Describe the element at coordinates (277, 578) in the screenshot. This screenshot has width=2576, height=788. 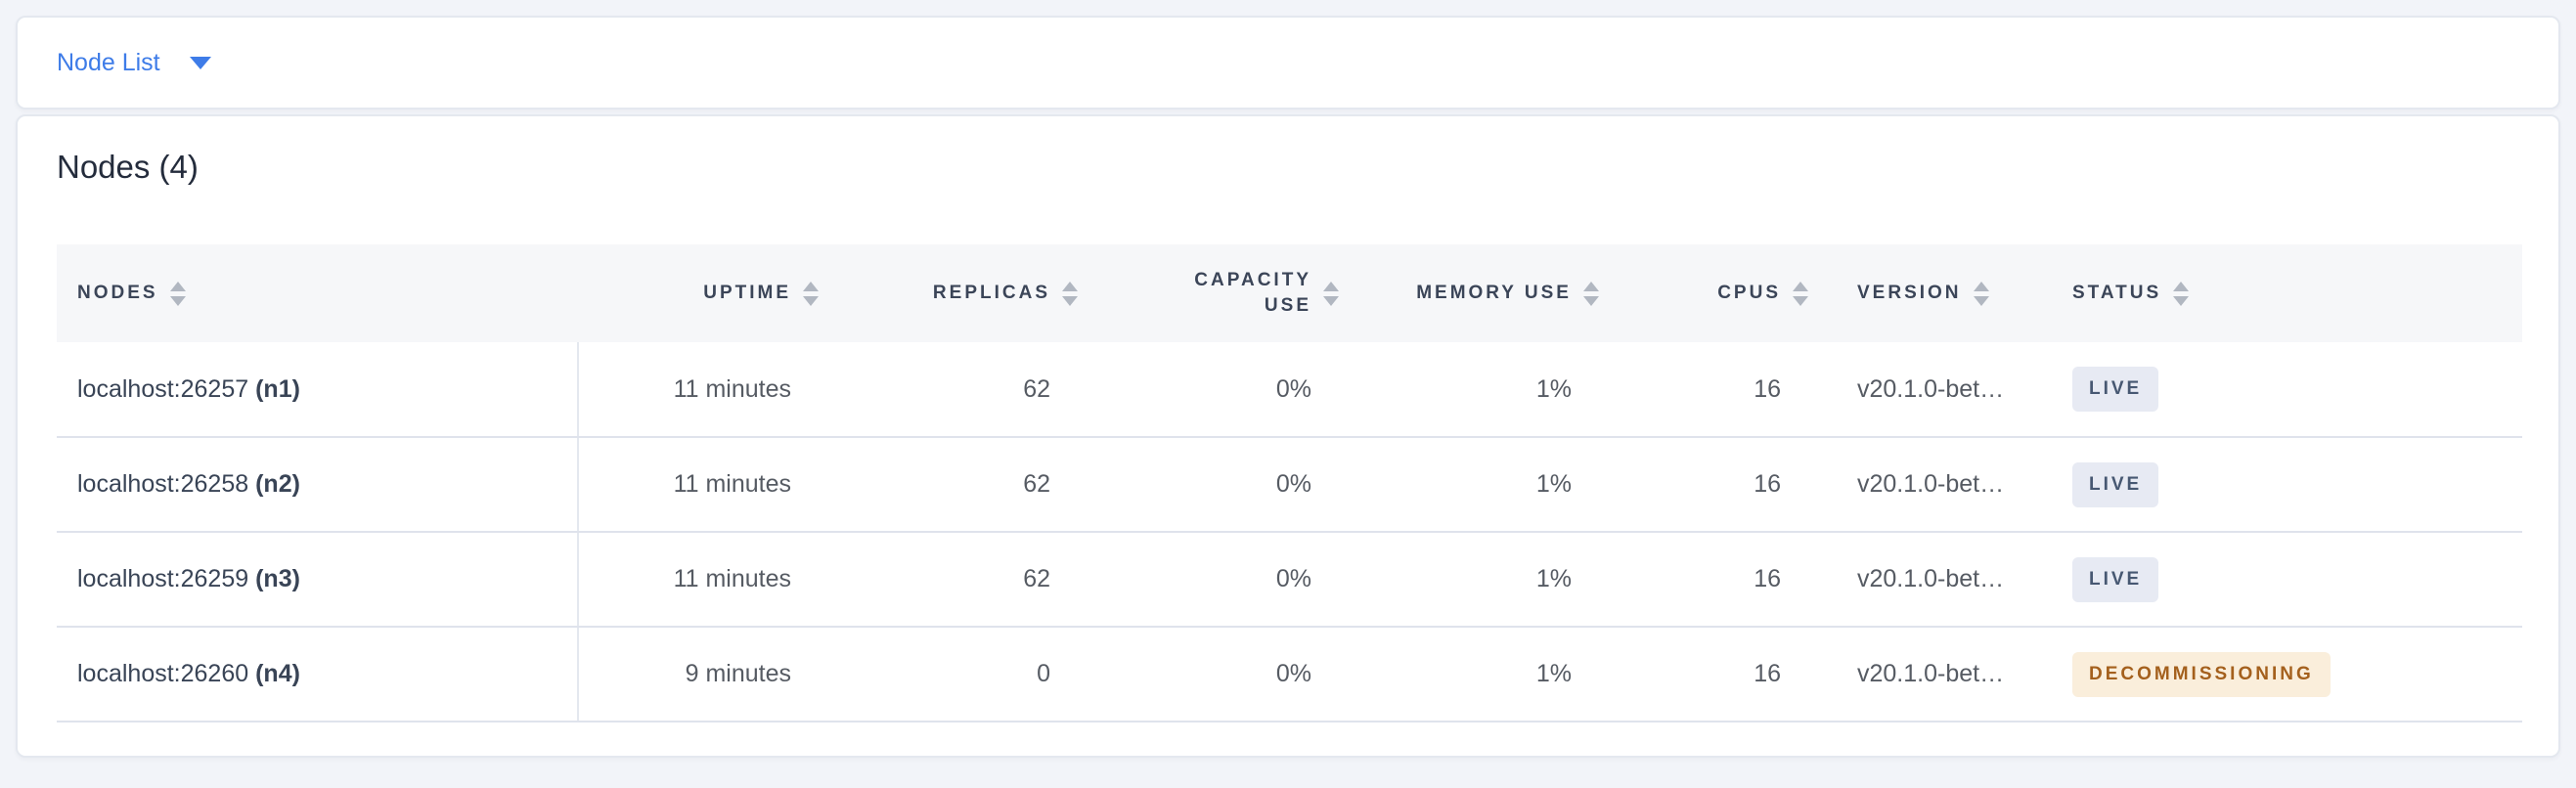
I see `node-id: (n3)` at that location.